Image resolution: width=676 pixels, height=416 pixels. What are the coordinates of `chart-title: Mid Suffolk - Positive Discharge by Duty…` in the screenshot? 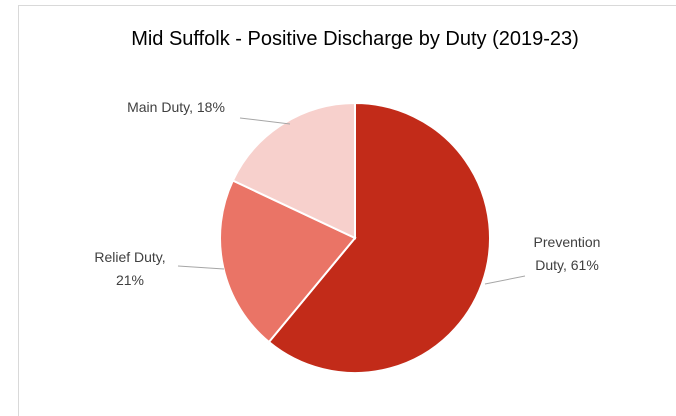 It's located at (355, 39).